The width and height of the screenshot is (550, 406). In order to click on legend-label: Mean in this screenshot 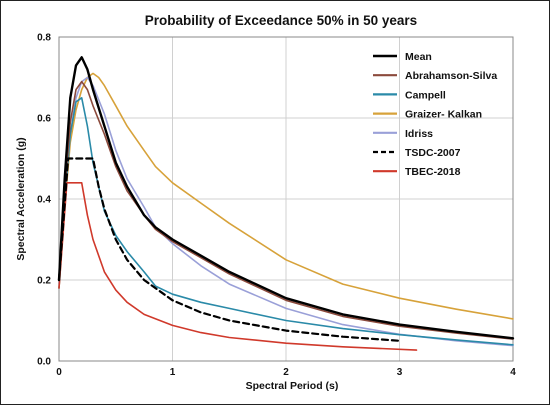, I will do `click(418, 57)`.